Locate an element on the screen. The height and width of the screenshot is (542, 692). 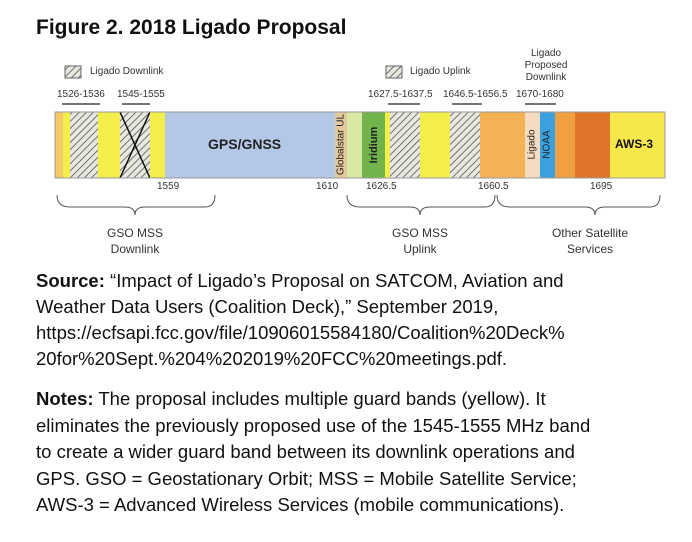
frequency-label: 1695 is located at coordinates (601, 186).